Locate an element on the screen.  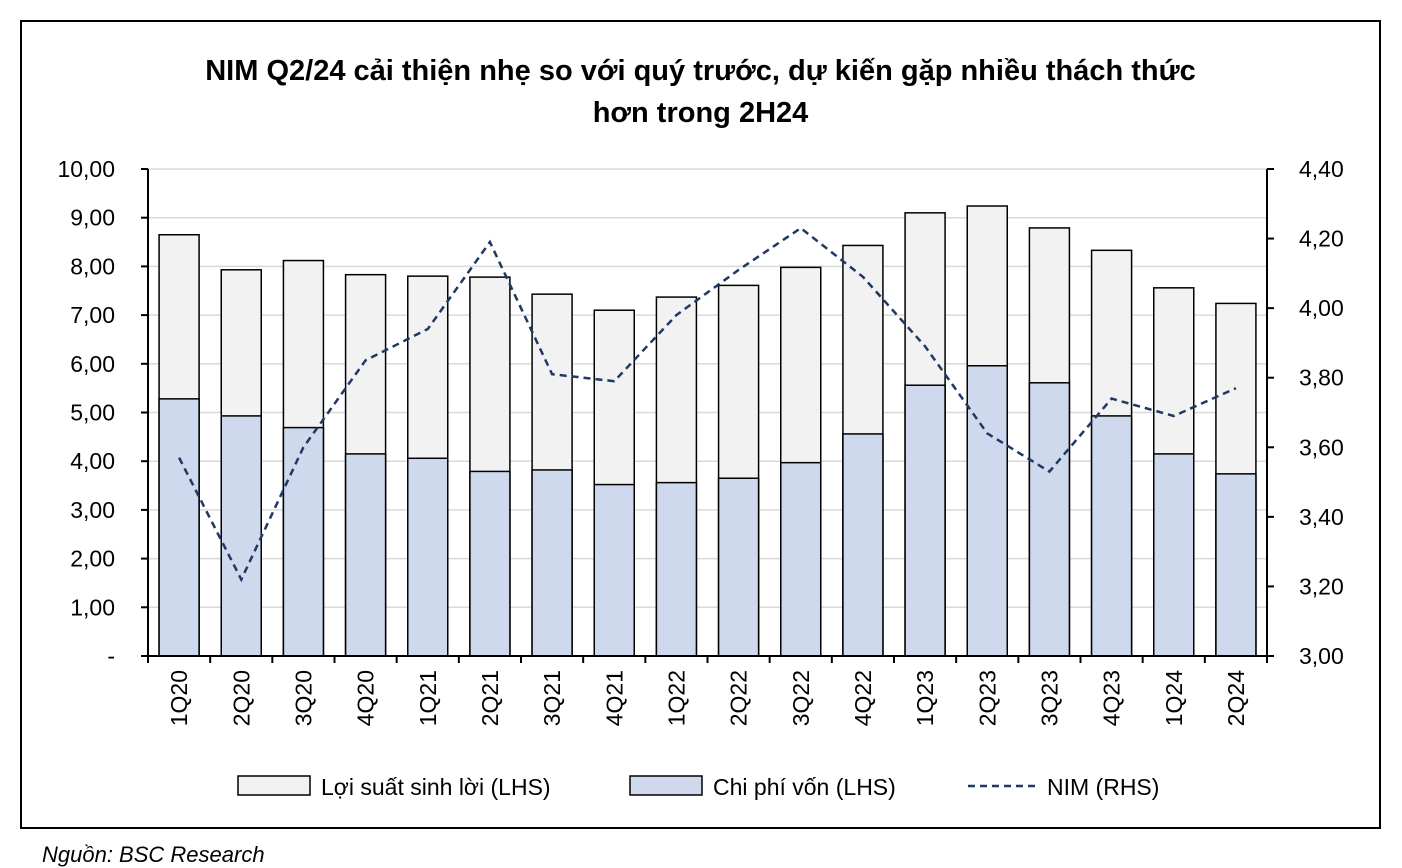
y-left-tick-label: 10,00 is located at coordinates (86, 169).